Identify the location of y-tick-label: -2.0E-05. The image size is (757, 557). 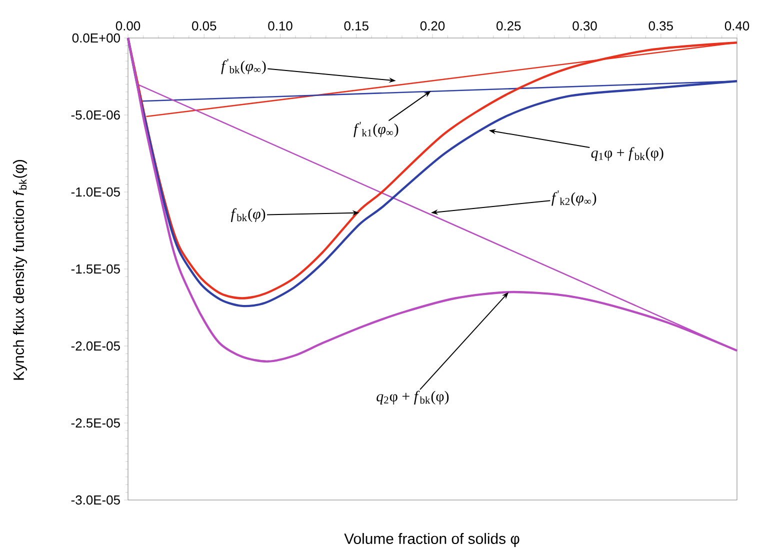
(95, 346).